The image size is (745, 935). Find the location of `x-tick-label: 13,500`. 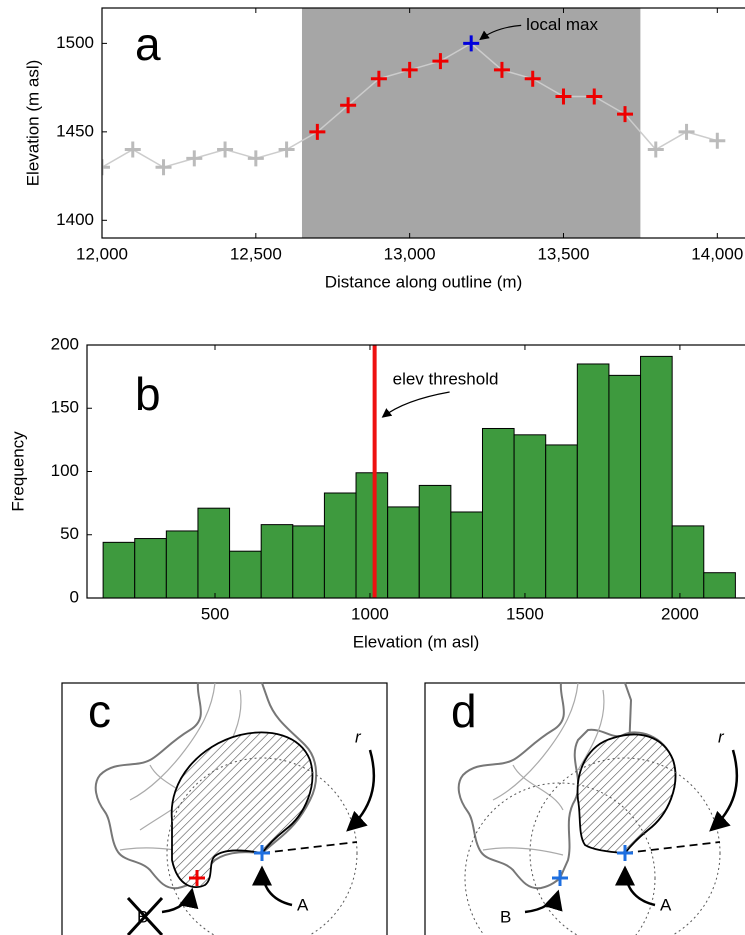

x-tick-label: 13,500 is located at coordinates (563, 253).